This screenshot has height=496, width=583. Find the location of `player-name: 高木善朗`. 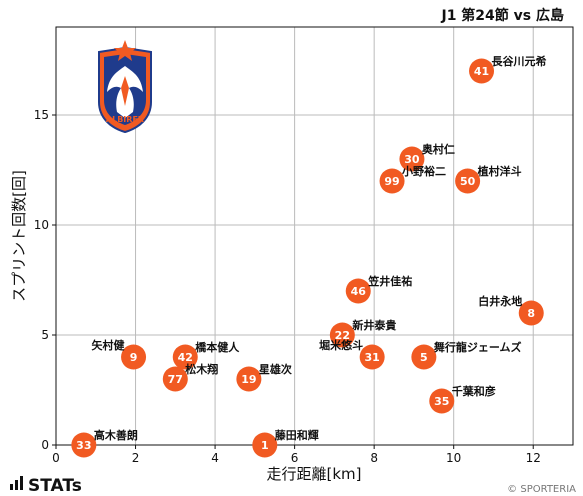

player-name: 高木善朗 is located at coordinates (116, 435).